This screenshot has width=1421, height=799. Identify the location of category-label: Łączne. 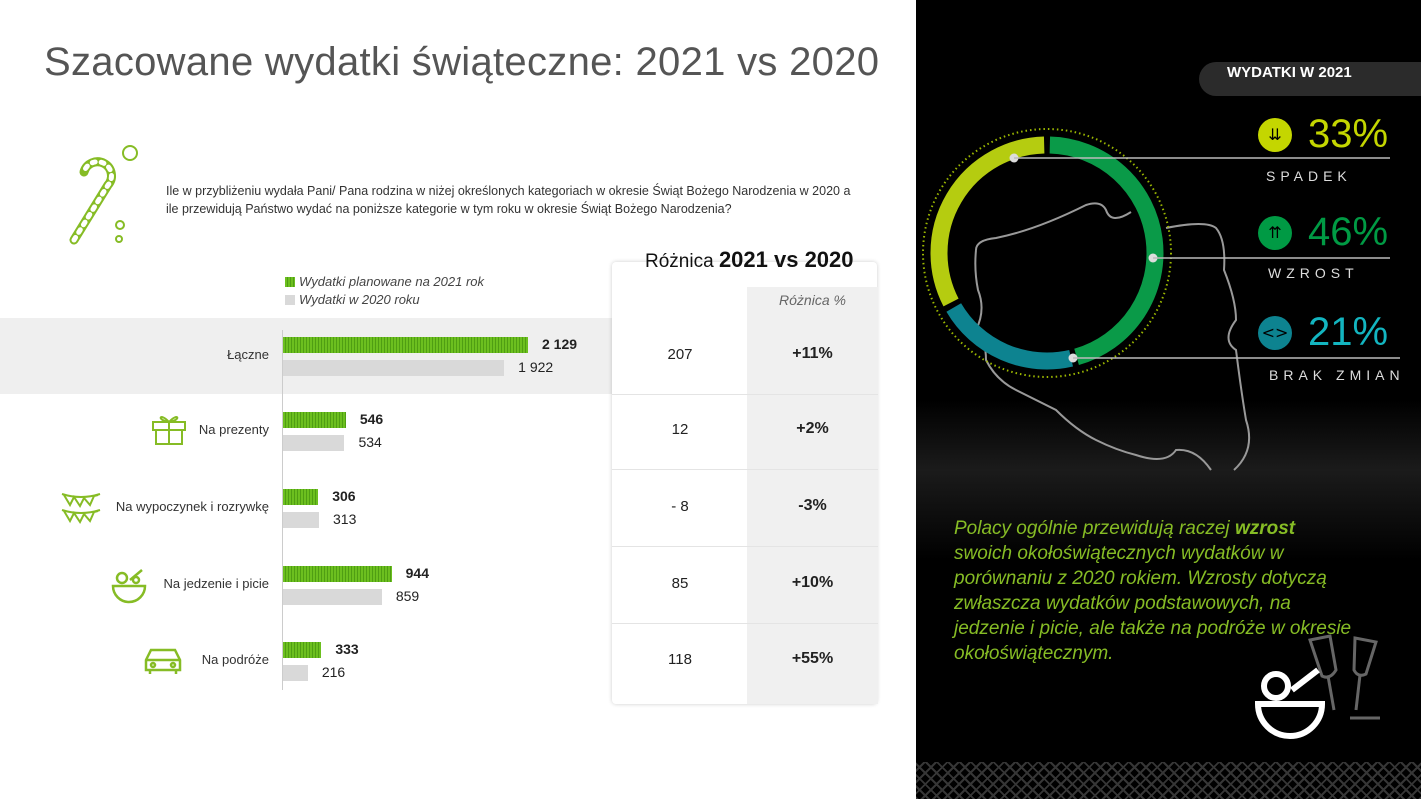
(248, 354).